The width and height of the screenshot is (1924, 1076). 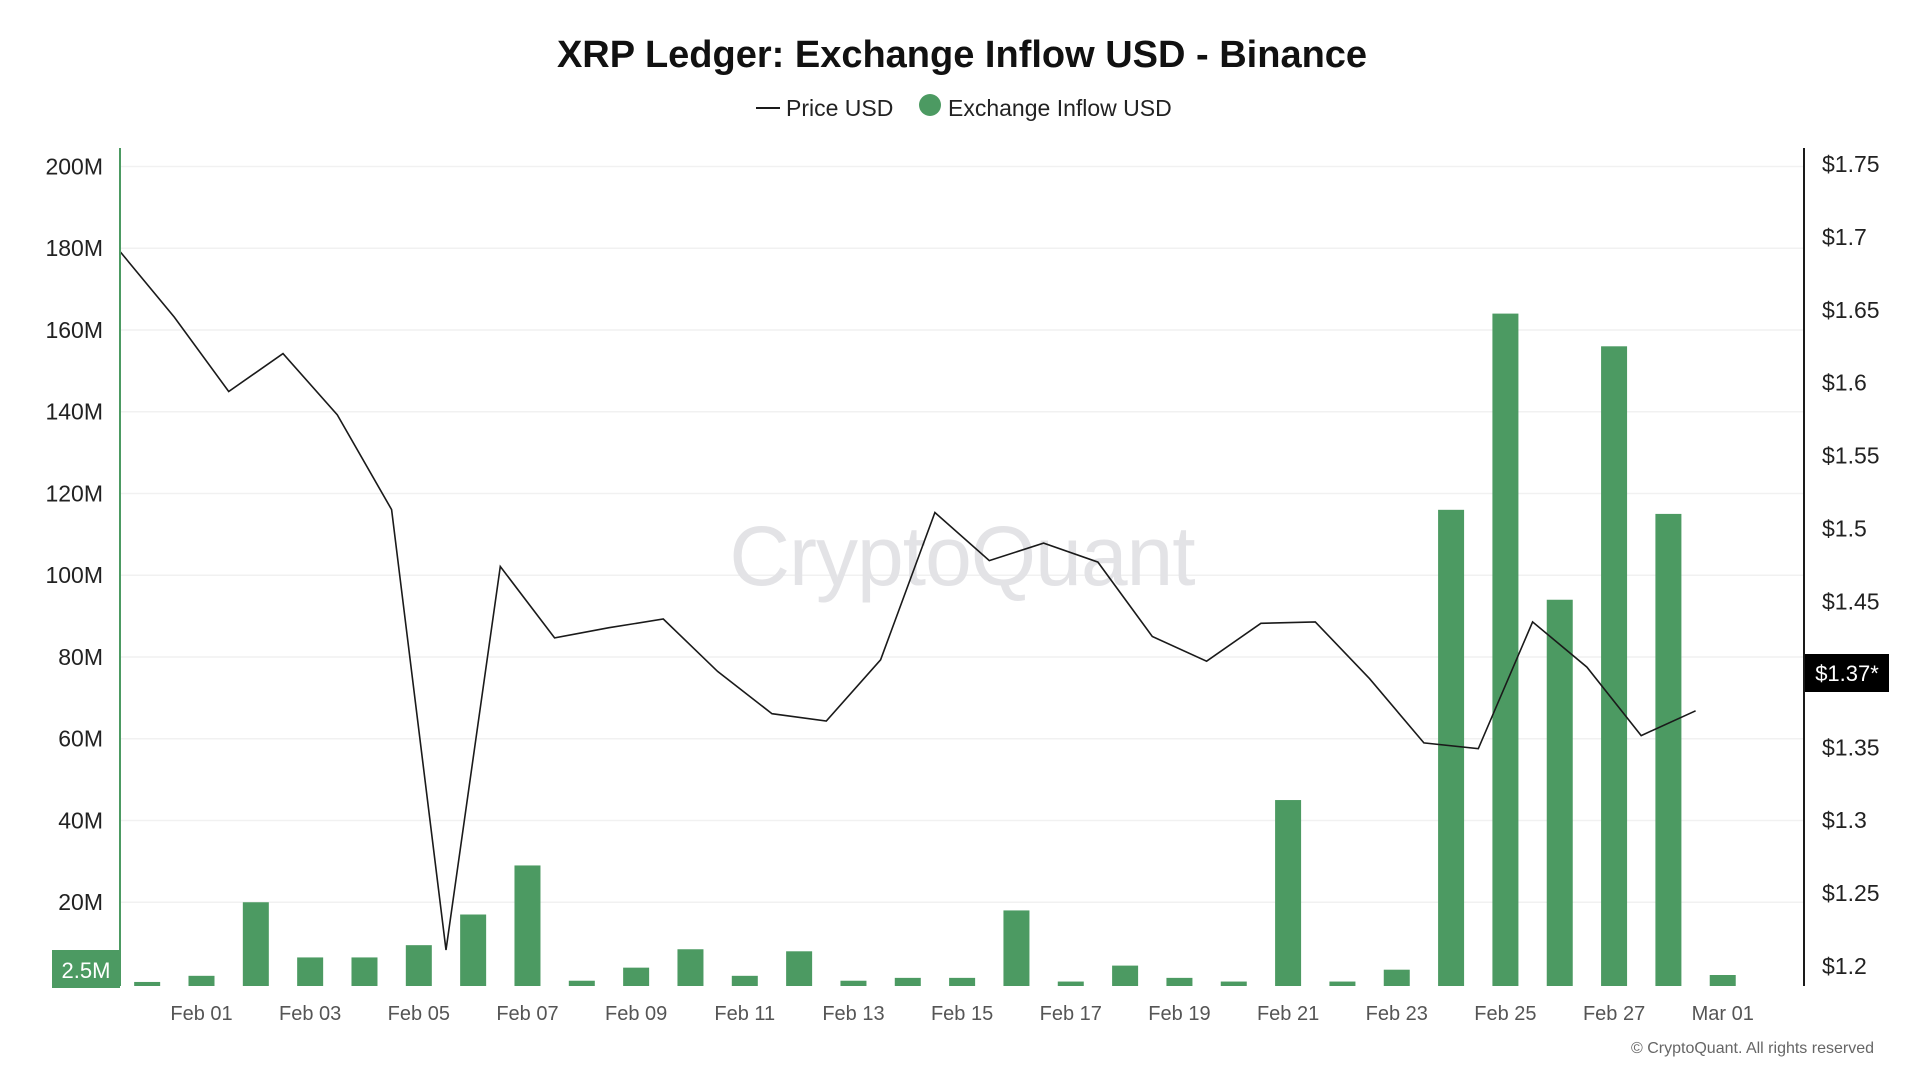 I want to click on inflow-bar: Feb 07: 29000000, so click(x=527, y=925).